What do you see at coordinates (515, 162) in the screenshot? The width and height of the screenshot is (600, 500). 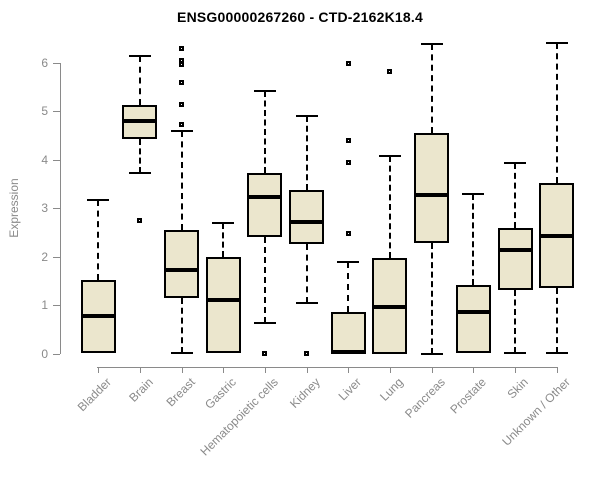 I see `whisker-cap-upper-skin` at bounding box center [515, 162].